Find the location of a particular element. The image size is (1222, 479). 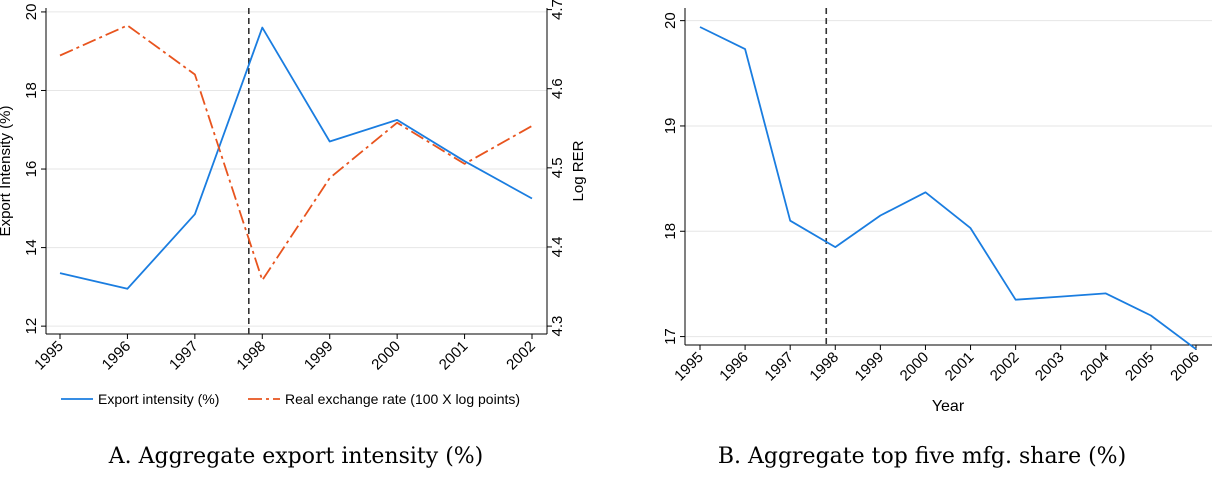

a-x-tick-label: 1997 is located at coordinates (184, 356).